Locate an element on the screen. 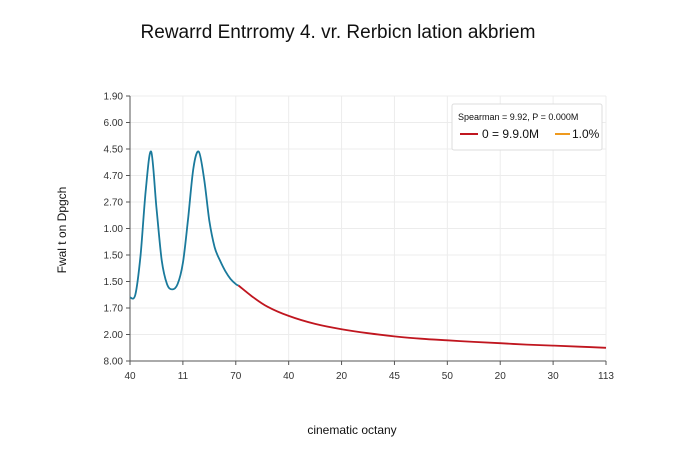 The height and width of the screenshot is (460, 690). x-tick-label: 113 is located at coordinates (606, 376).